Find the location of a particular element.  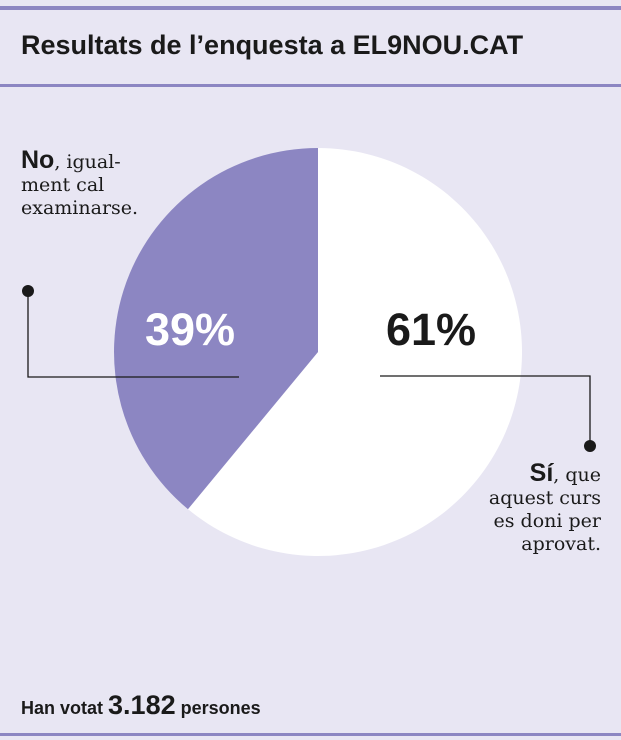

footer-count: 3.182 is located at coordinates (142, 705).